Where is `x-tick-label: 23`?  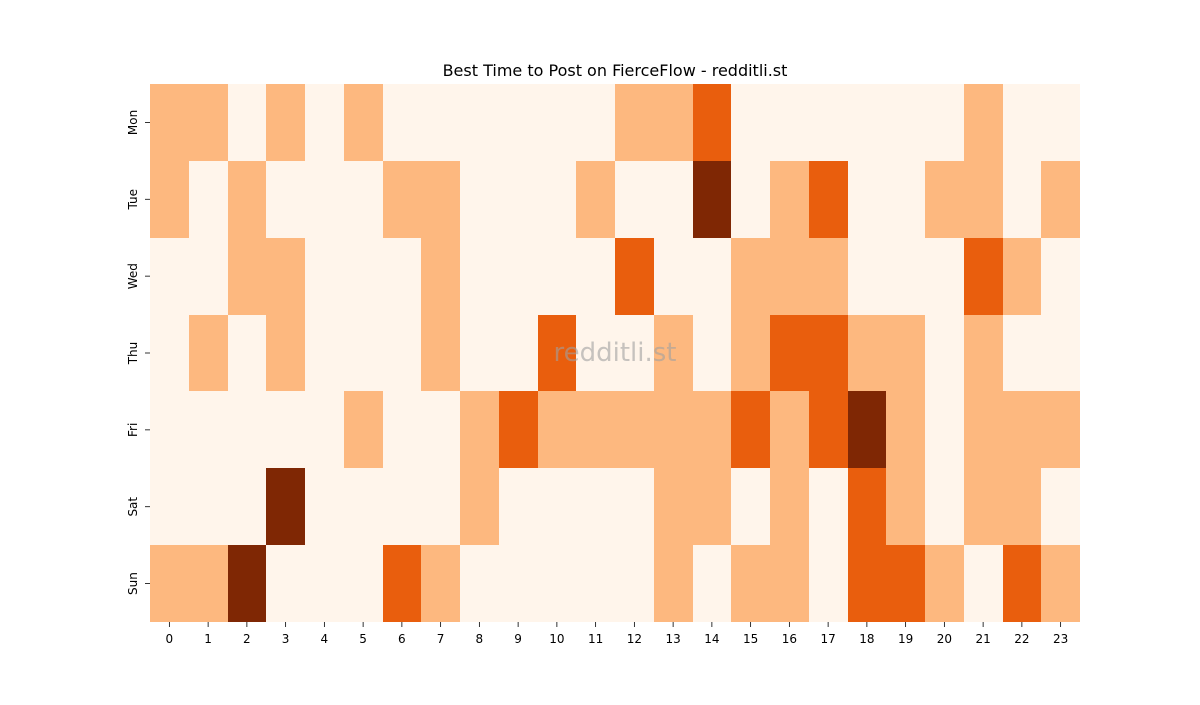
x-tick-label: 23 is located at coordinates (1060, 639).